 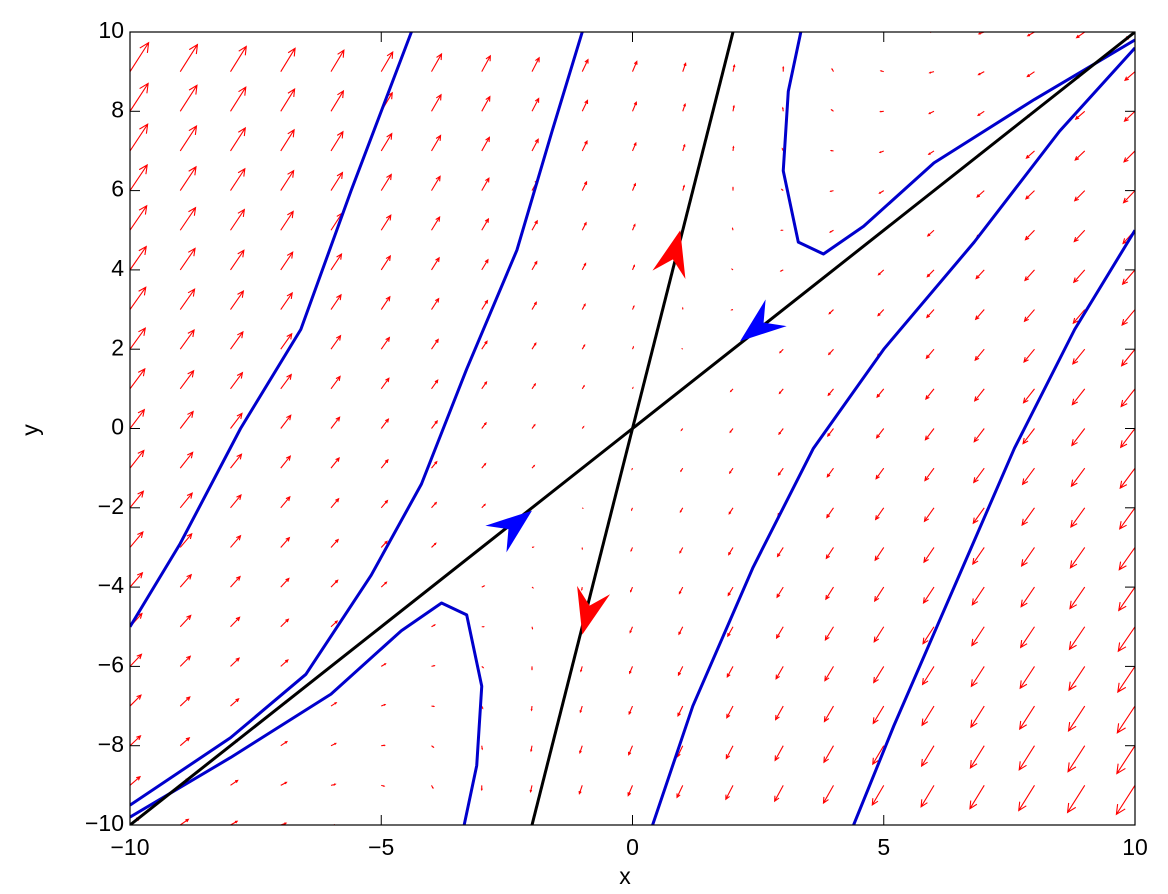 What do you see at coordinates (117, 347) in the screenshot?
I see `y-tick-label: 2` at bounding box center [117, 347].